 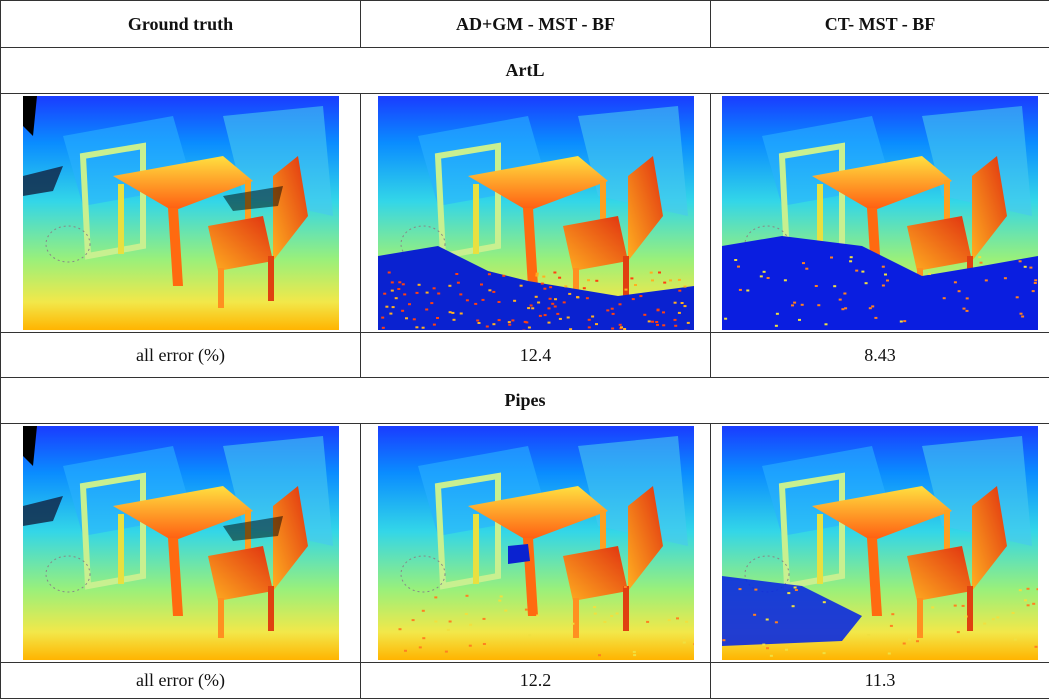 I want to click on error-value: 12.2, so click(x=535, y=680).